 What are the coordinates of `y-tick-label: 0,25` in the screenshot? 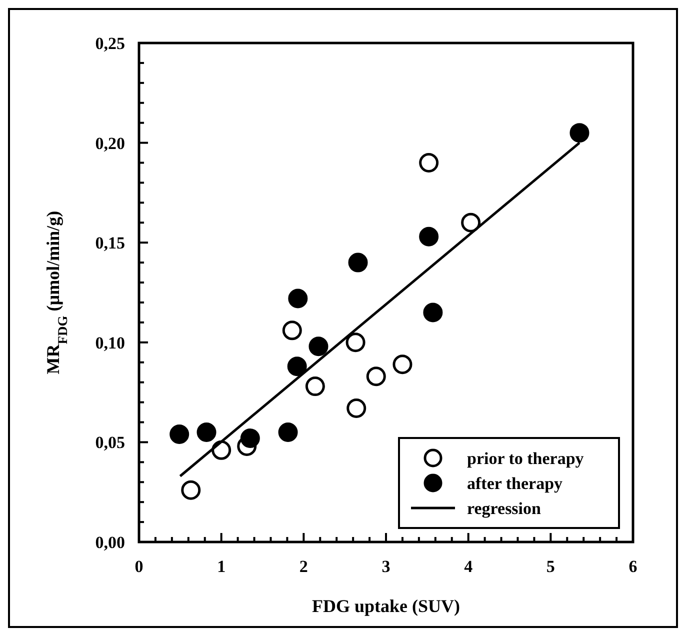 It's located at (110, 43).